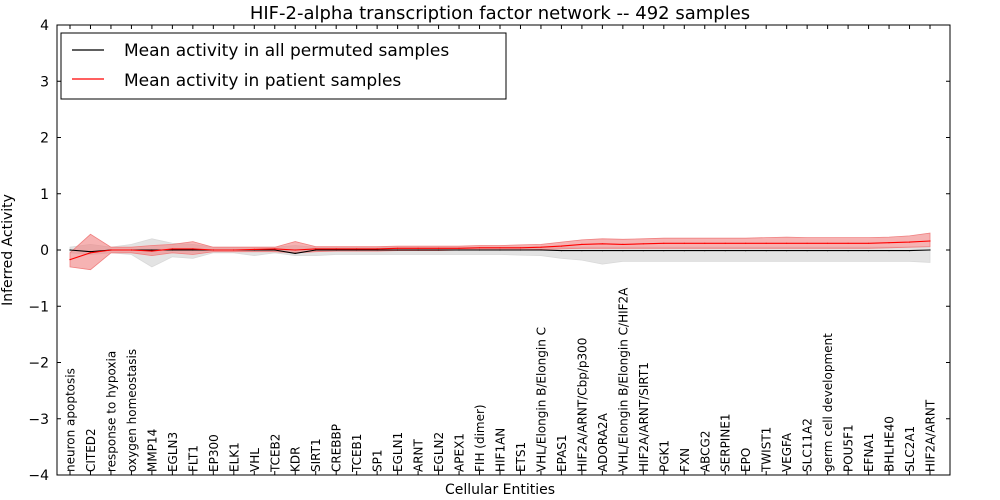 The width and height of the screenshot is (1000, 500). What do you see at coordinates (44, 195) in the screenshot?
I see `y-tick-label: 1` at bounding box center [44, 195].